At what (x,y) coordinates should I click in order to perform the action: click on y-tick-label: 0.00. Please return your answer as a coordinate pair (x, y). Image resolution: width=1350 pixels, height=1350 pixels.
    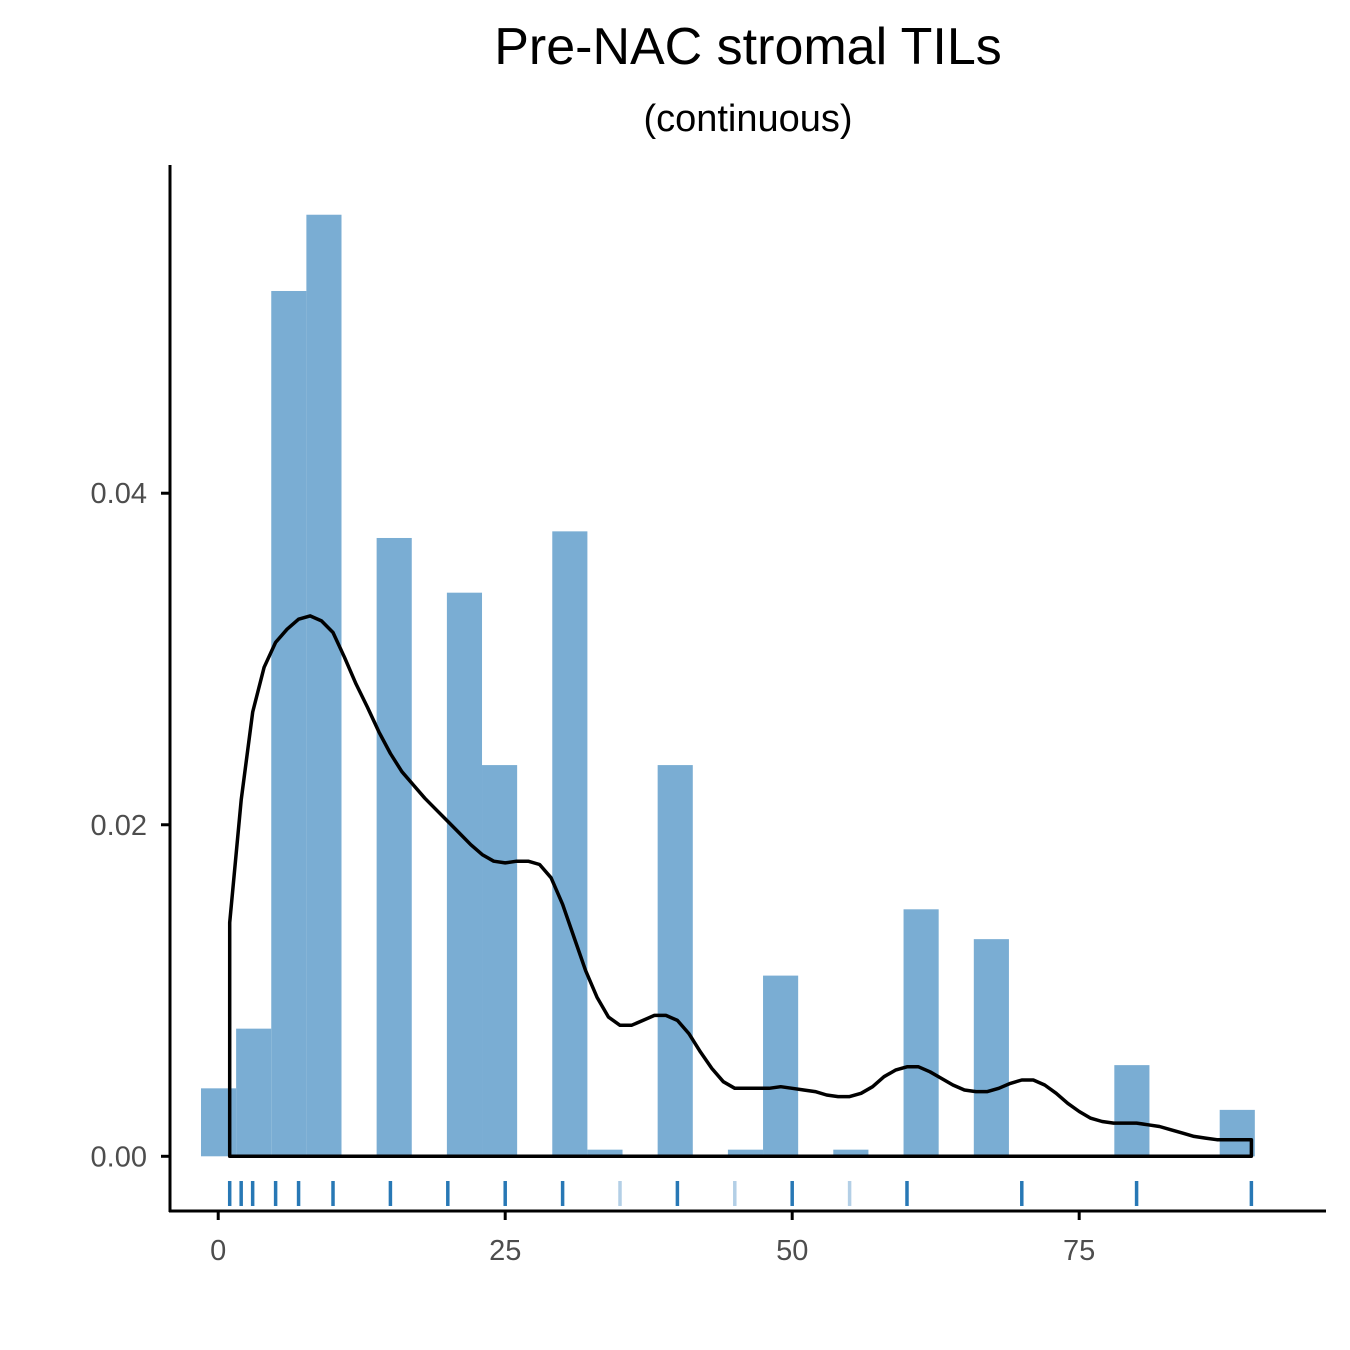
    Looking at the image, I should click on (119, 1157).